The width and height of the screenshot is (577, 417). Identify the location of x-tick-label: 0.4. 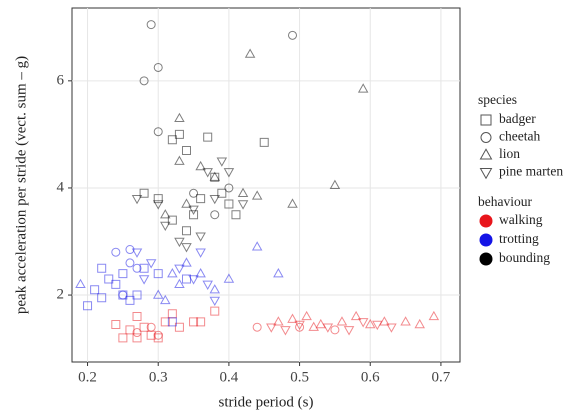
(229, 377).